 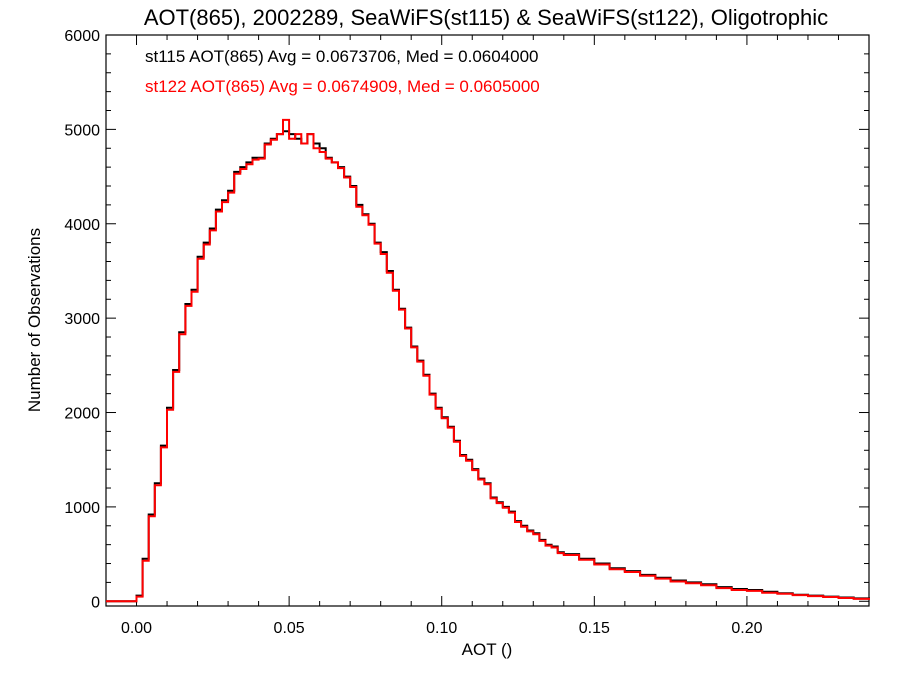 I want to click on x-tick-label: 0.10, so click(x=441, y=628).